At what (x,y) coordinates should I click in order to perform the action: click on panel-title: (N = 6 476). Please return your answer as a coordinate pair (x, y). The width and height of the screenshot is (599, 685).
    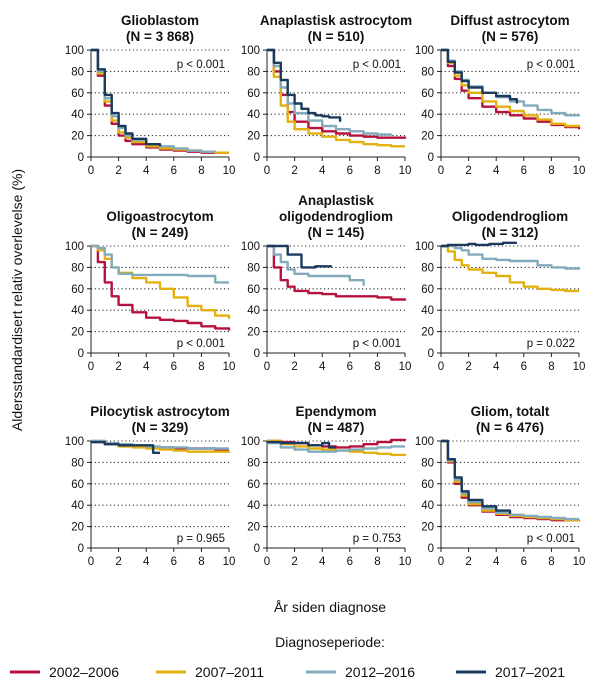
    Looking at the image, I should click on (510, 427).